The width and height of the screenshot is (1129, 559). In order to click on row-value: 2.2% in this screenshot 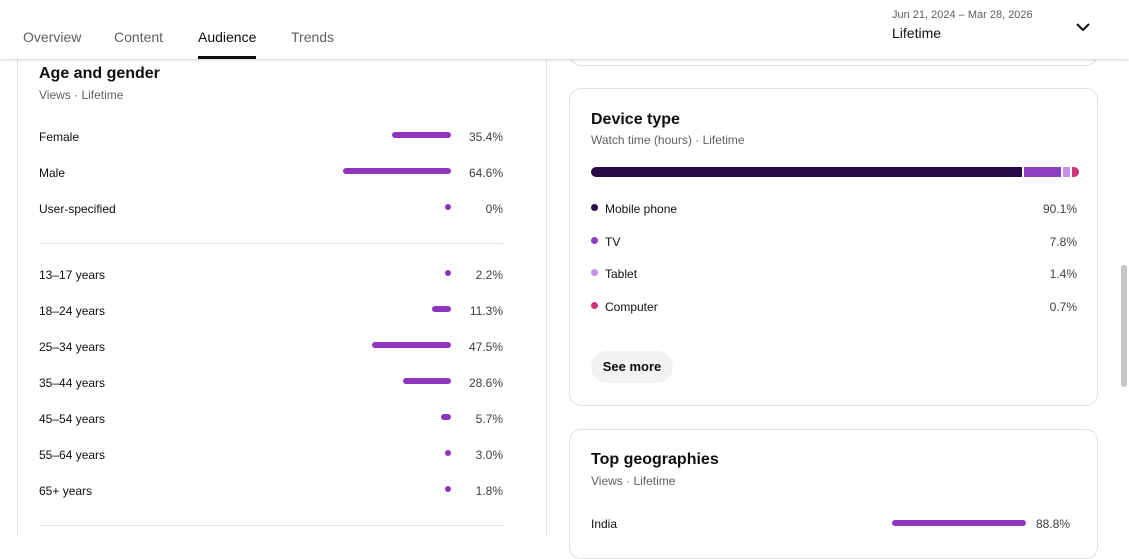, I will do `click(489, 275)`.